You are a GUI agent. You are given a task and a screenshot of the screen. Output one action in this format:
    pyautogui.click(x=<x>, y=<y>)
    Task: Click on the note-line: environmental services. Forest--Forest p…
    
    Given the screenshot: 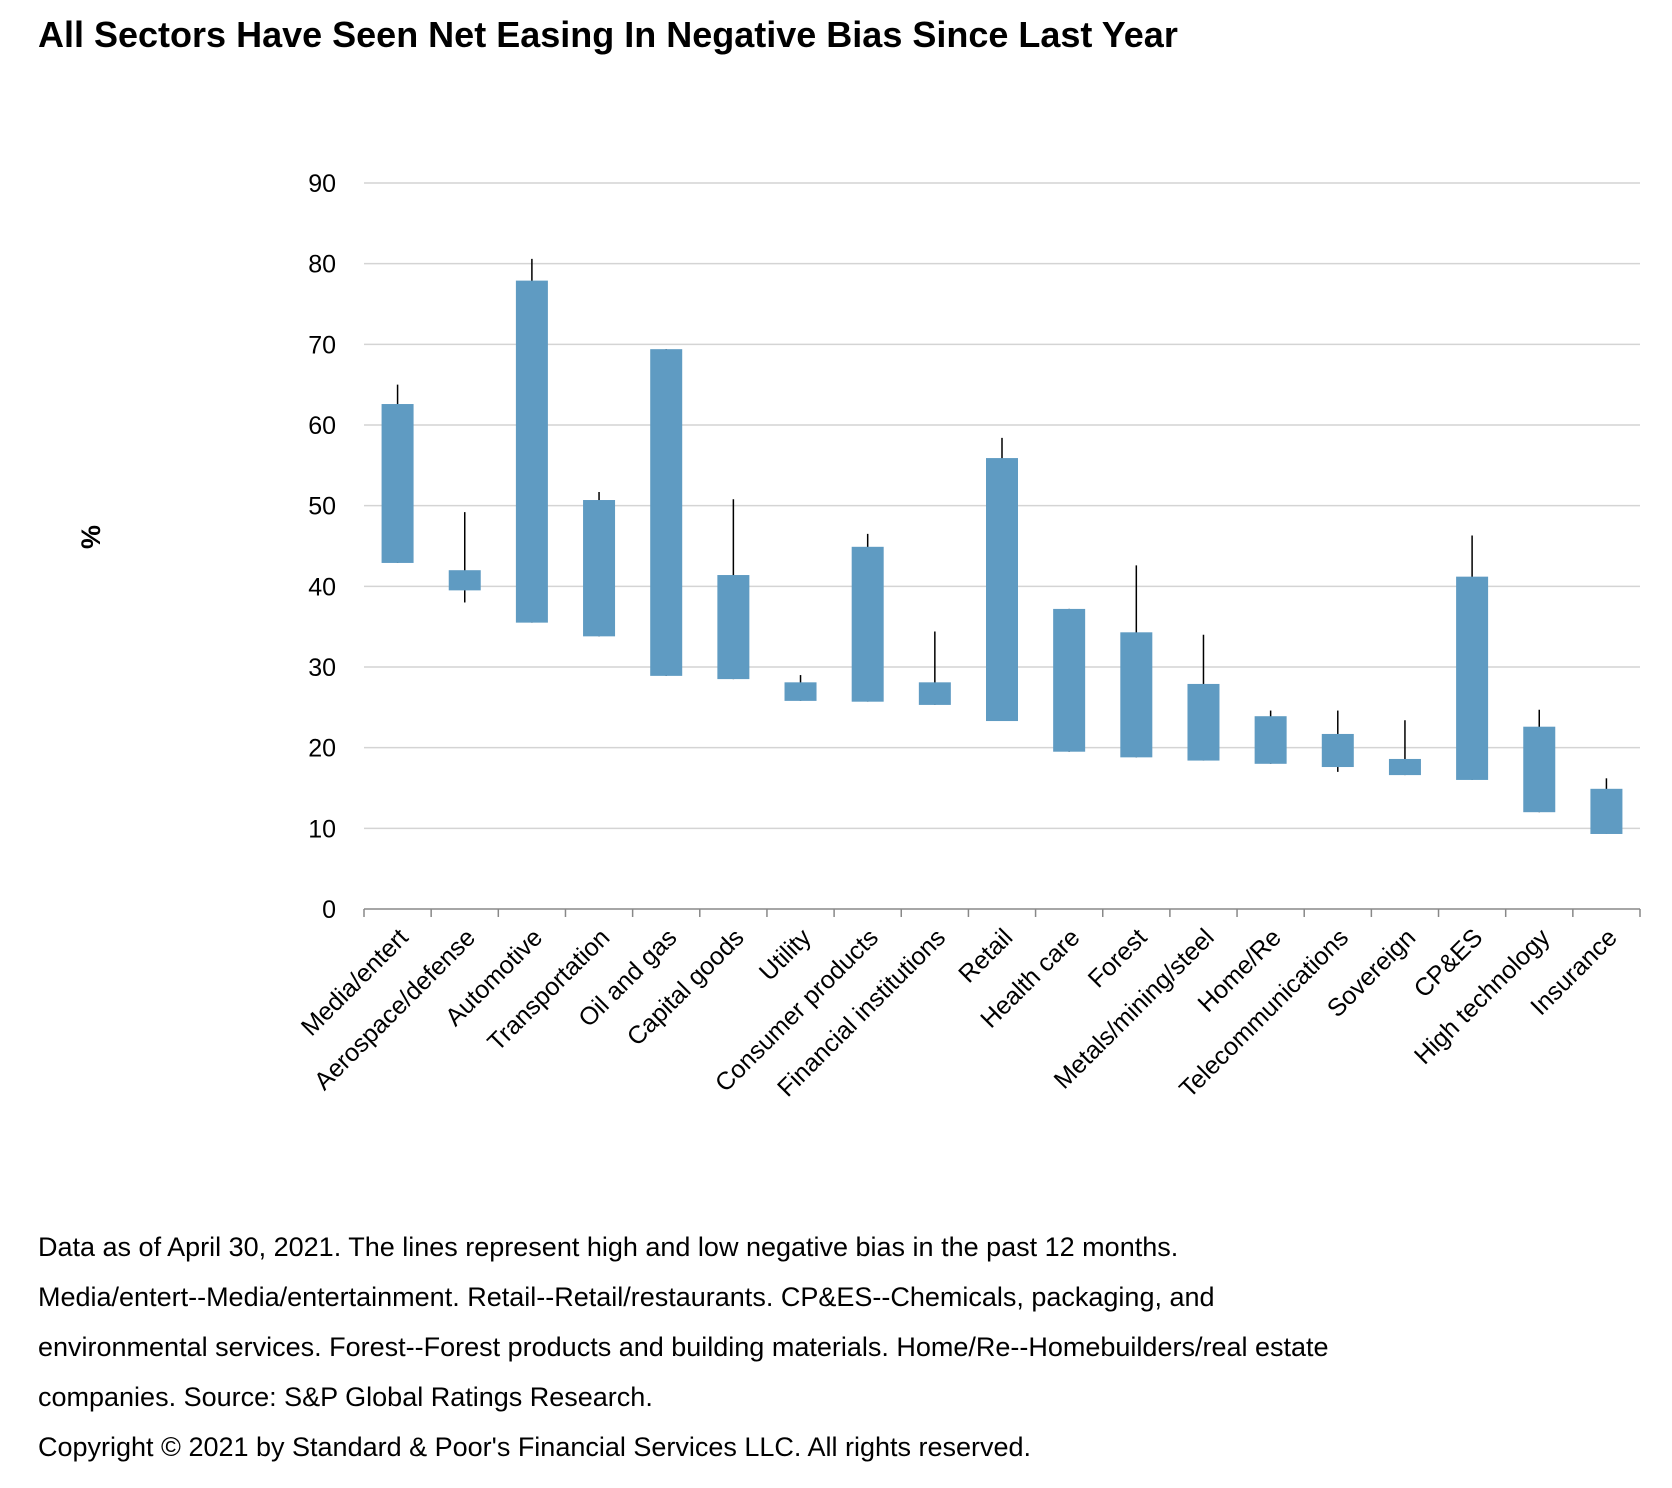 What is the action you would take?
    pyautogui.click(x=683, y=1347)
    